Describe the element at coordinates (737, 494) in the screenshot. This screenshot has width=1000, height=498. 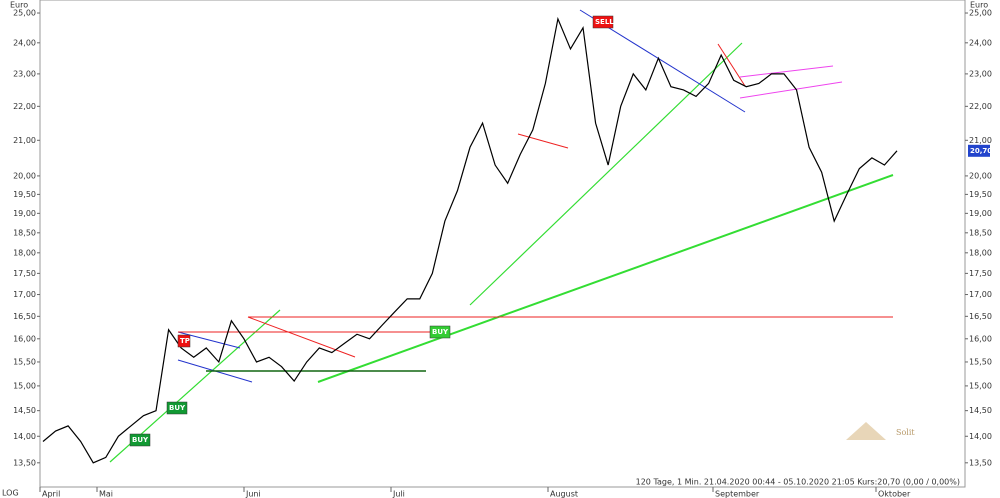
I see `x-tick-label: September` at that location.